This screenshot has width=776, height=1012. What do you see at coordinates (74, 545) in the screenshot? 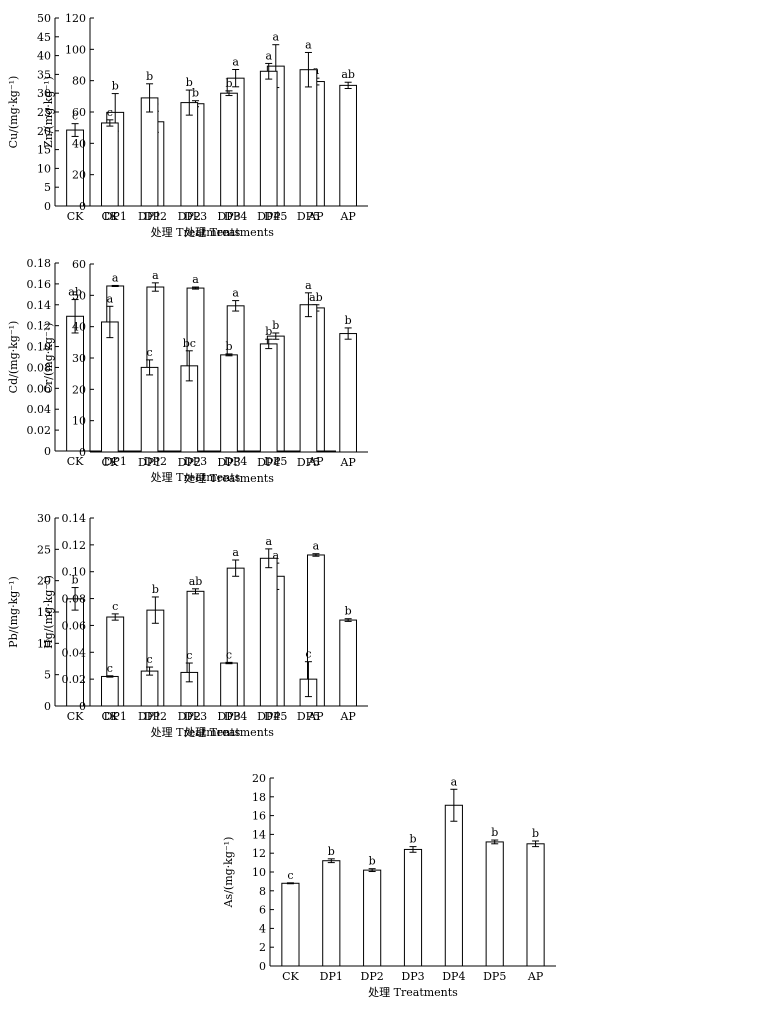
I see `y-tick-label: 0.12` at bounding box center [74, 545].